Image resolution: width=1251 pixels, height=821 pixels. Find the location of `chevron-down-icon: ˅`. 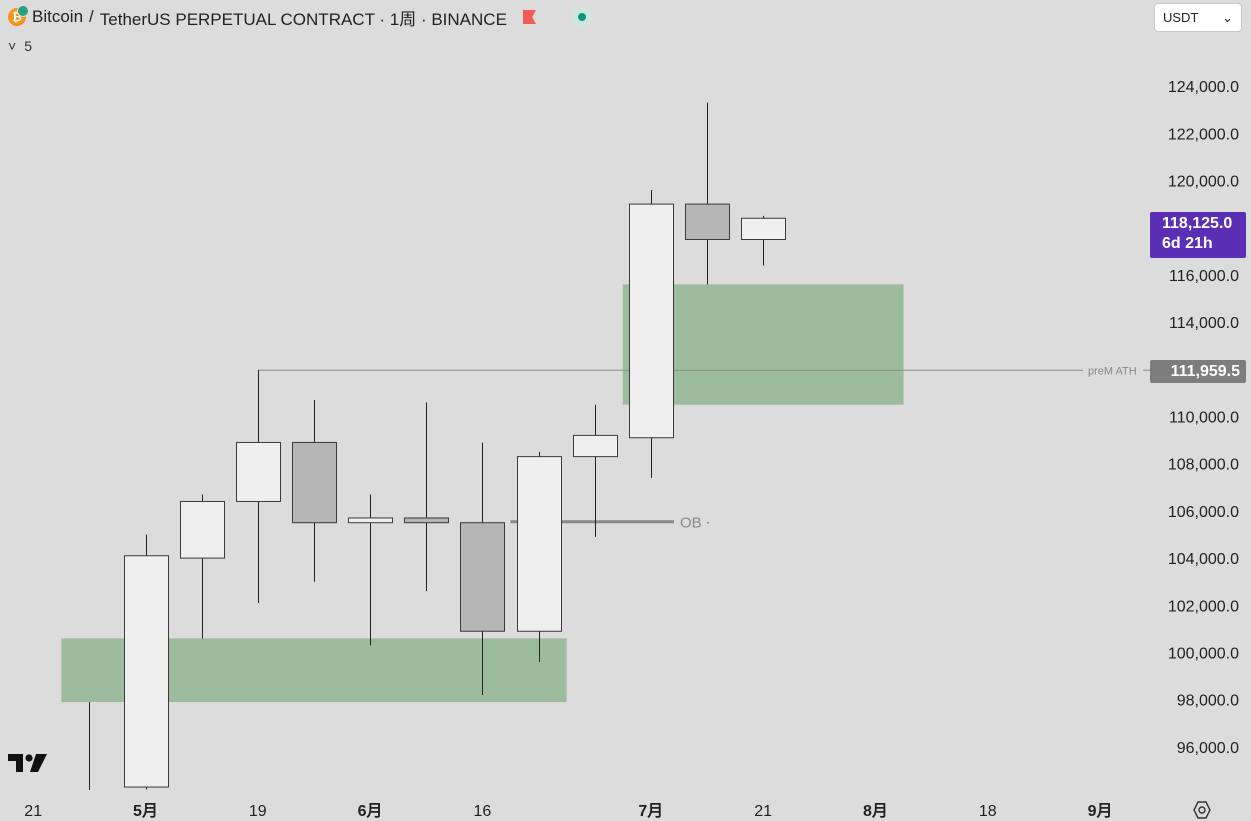

chevron-down-icon: ˅ is located at coordinates (12, 46).